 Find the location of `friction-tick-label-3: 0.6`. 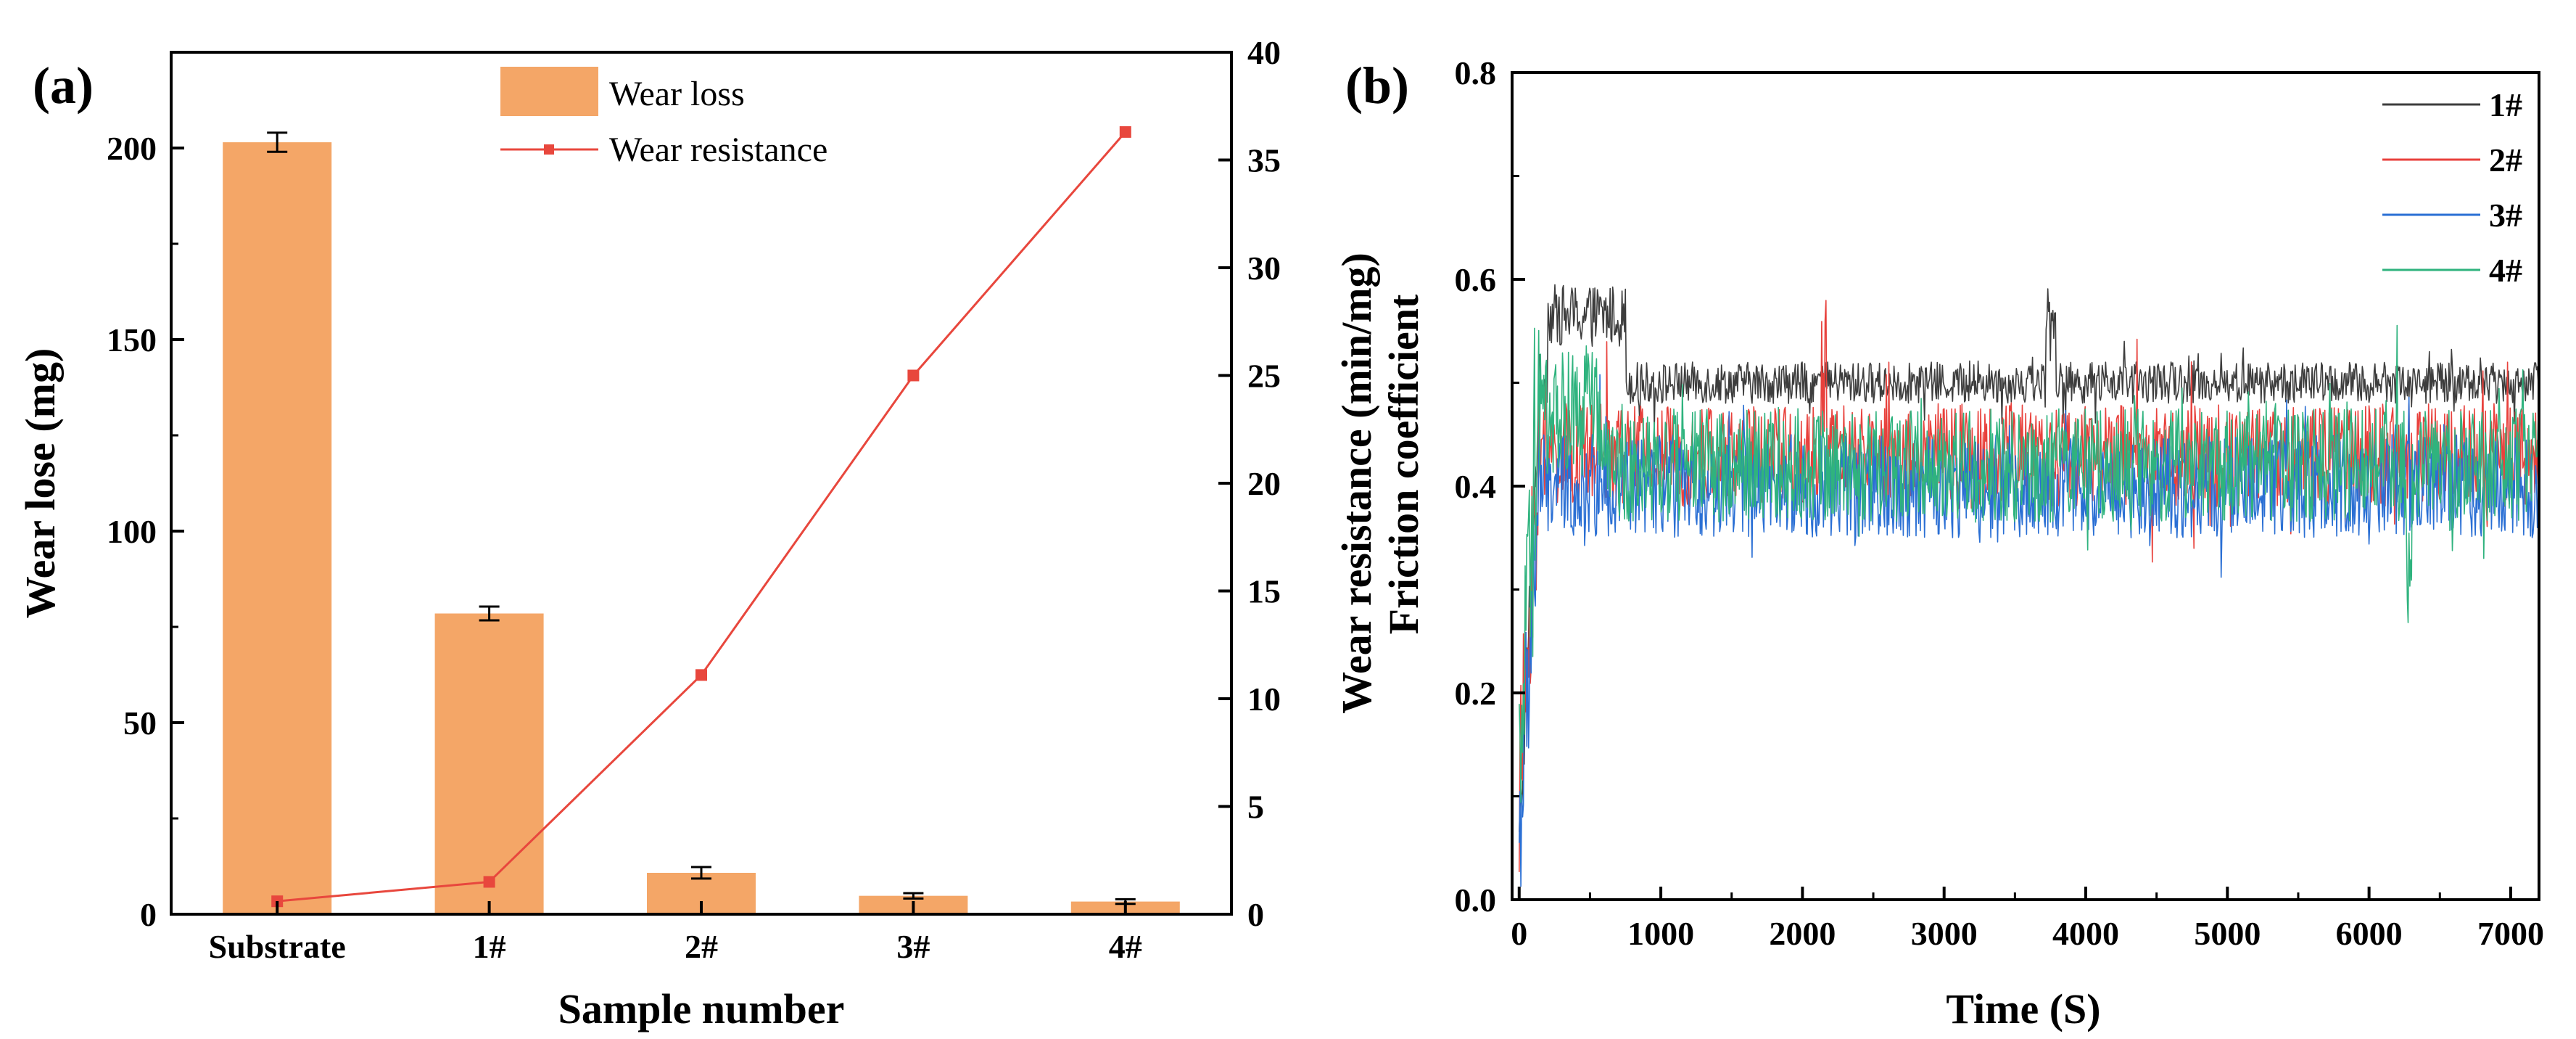

friction-tick-label-3: 0.6 is located at coordinates (1476, 279).